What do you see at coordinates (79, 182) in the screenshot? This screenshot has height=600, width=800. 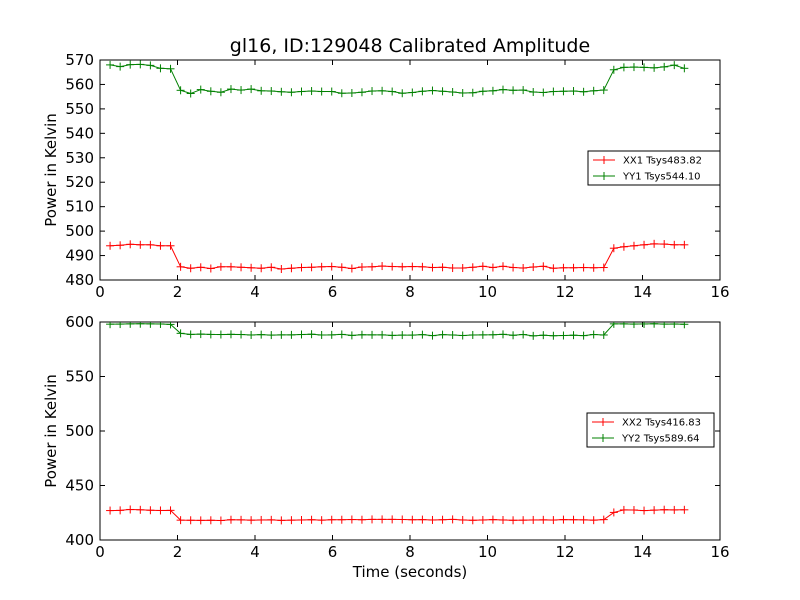 I see `y-tick-label: 520` at bounding box center [79, 182].